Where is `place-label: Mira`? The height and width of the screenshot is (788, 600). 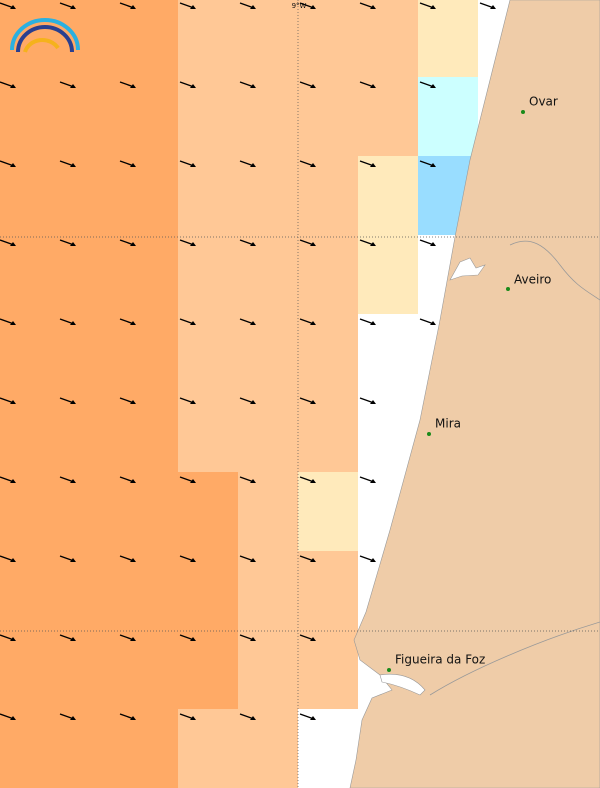
place-label: Mira is located at coordinates (448, 424).